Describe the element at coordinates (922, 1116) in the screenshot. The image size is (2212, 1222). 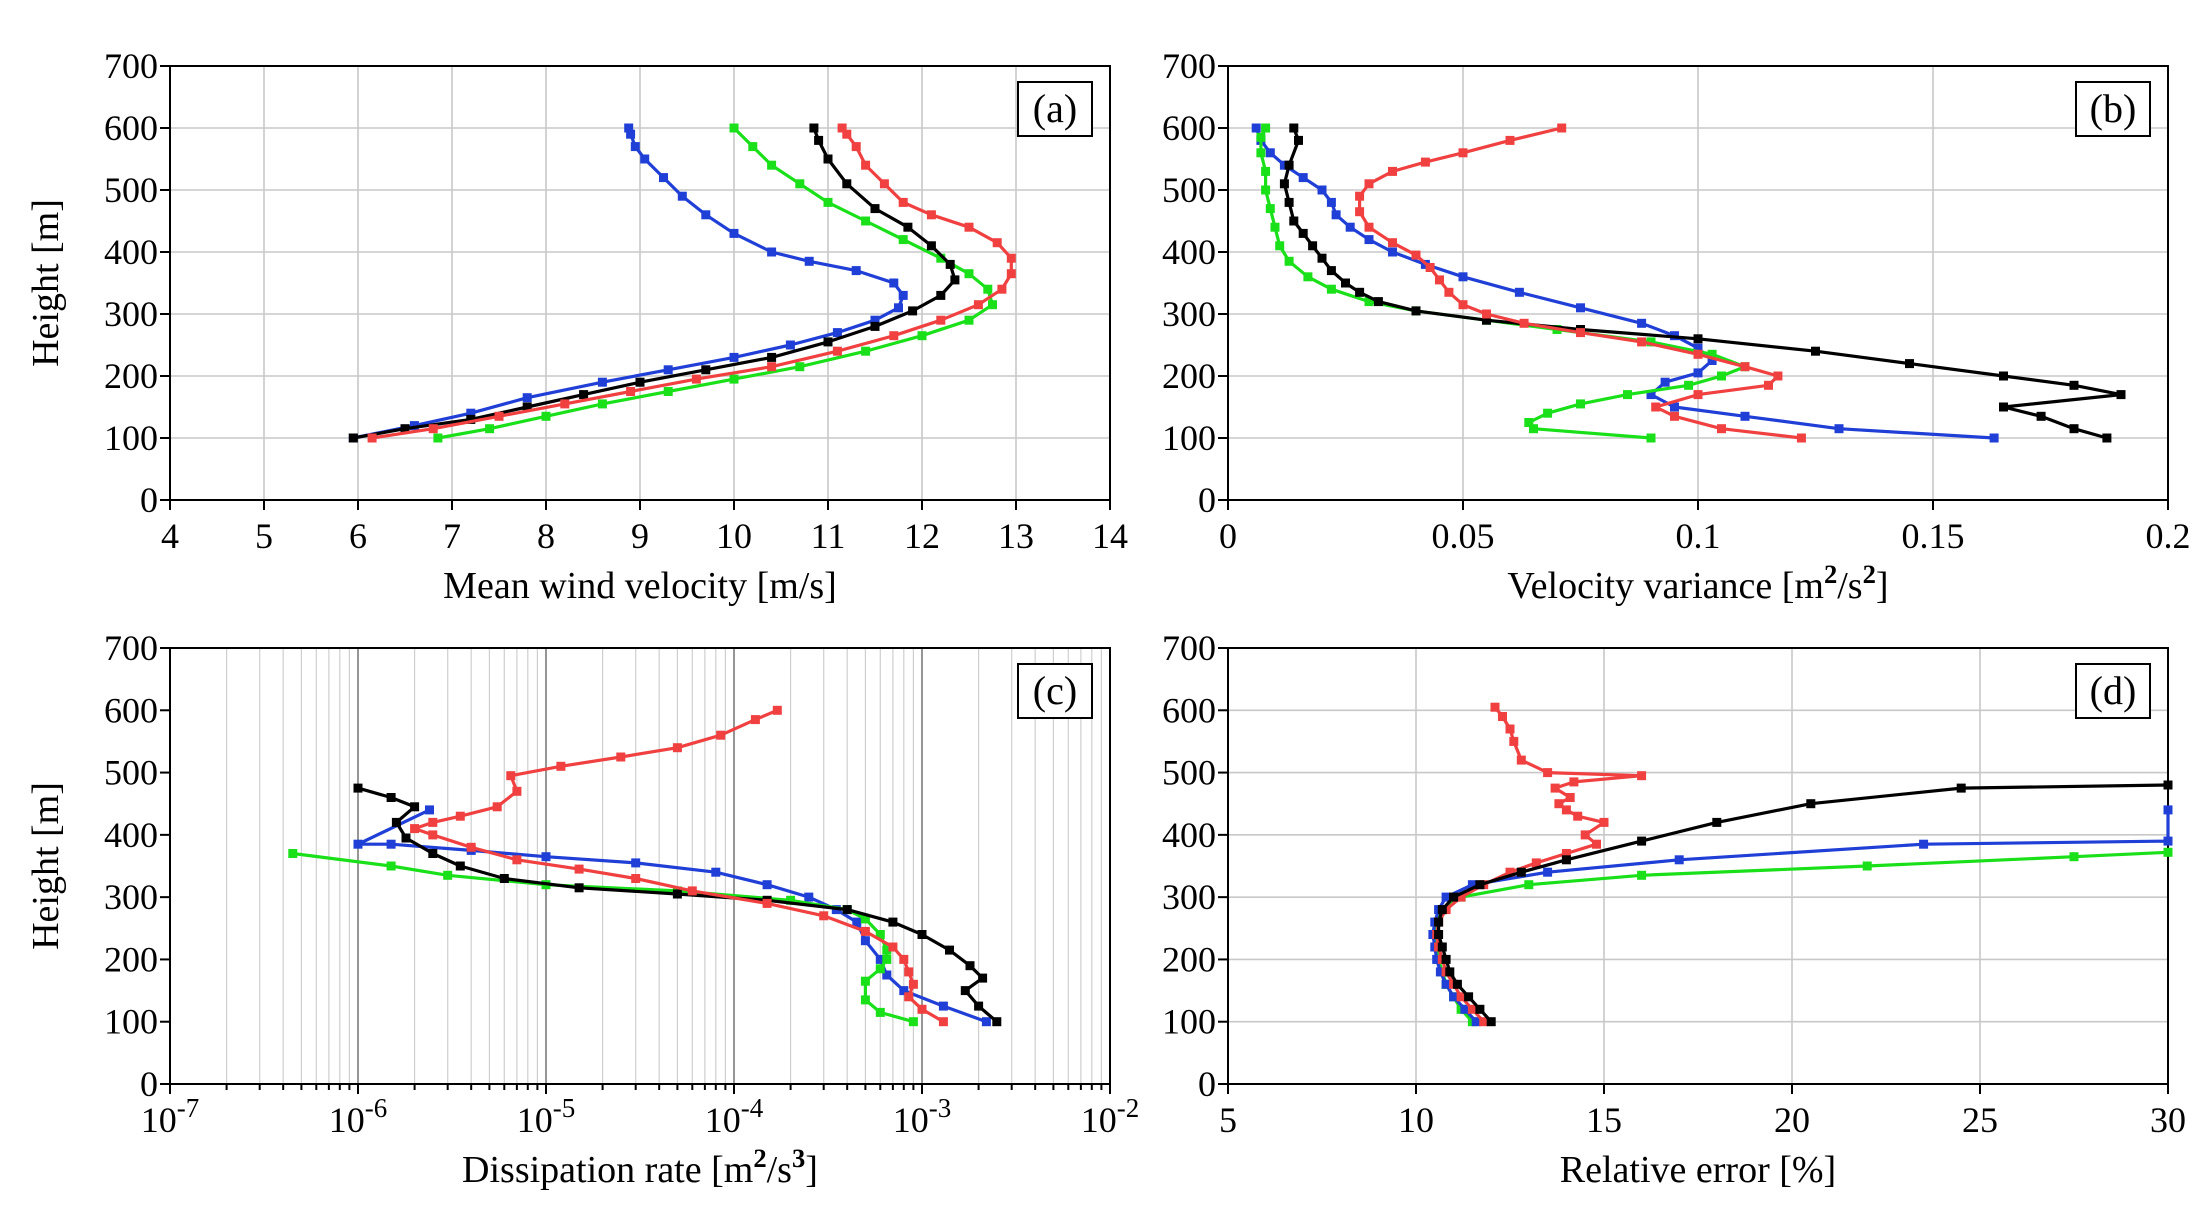
I see `x-tick-label: 10⁻³` at that location.